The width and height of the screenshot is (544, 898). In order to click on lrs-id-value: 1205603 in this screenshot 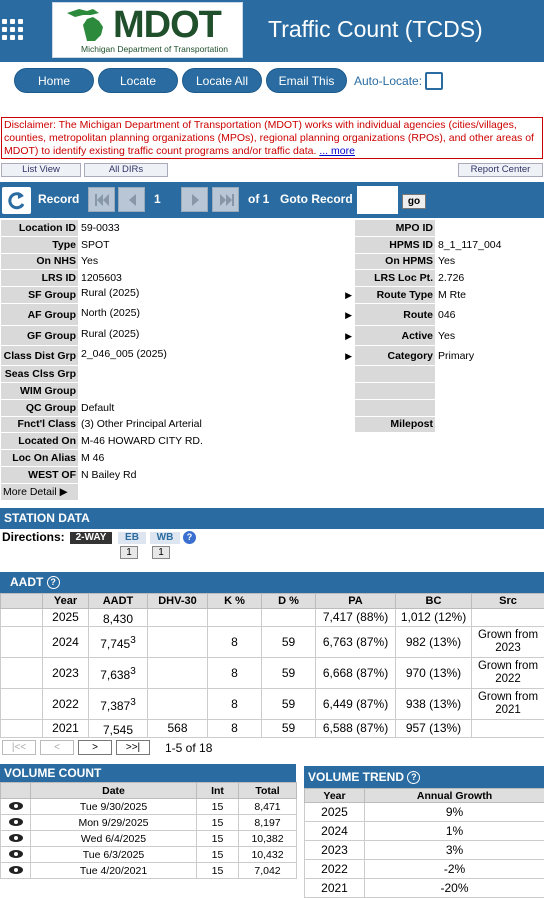, I will do `click(217, 278)`.